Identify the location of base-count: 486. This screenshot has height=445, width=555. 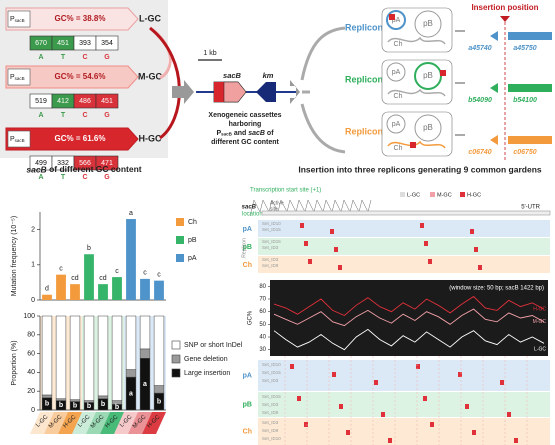
(85, 101).